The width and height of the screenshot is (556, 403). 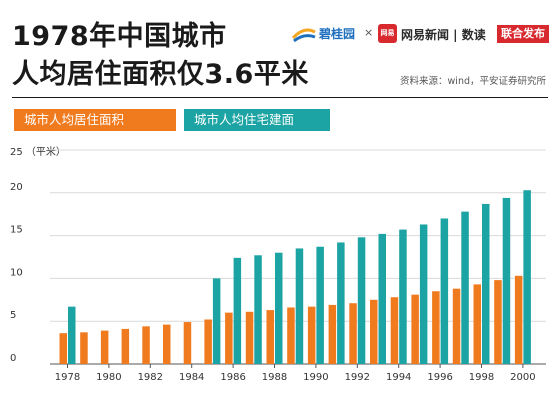 What do you see at coordinates (315, 377) in the screenshot?
I see `x-tick-label: 1990` at bounding box center [315, 377].